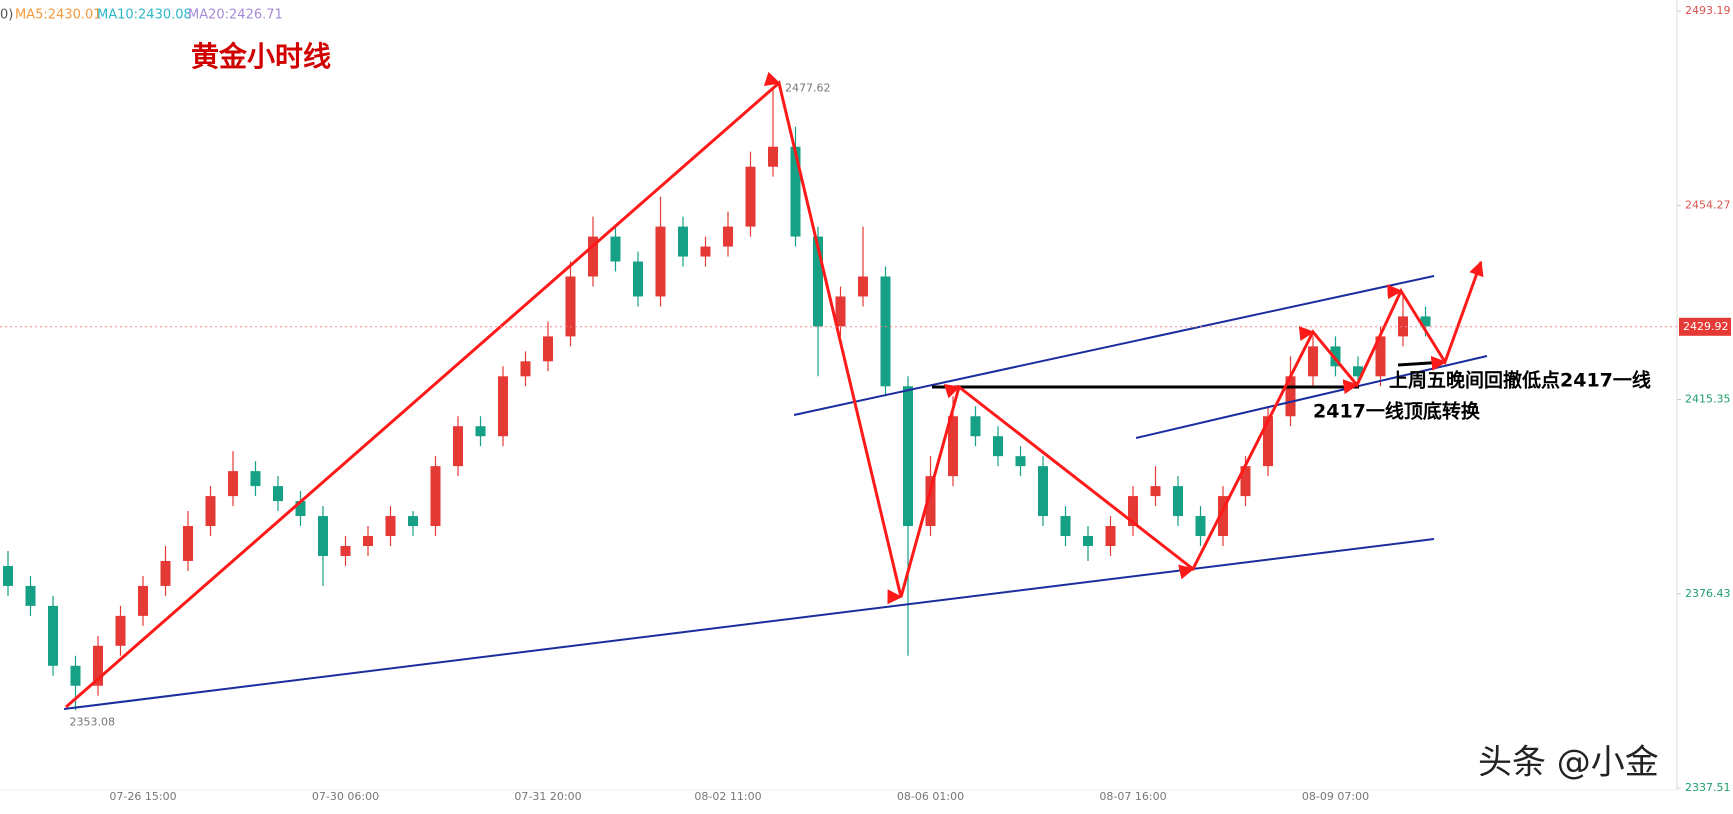 The image size is (1733, 814). Describe the element at coordinates (1421, 363) in the screenshot. I see `support-line` at that location.